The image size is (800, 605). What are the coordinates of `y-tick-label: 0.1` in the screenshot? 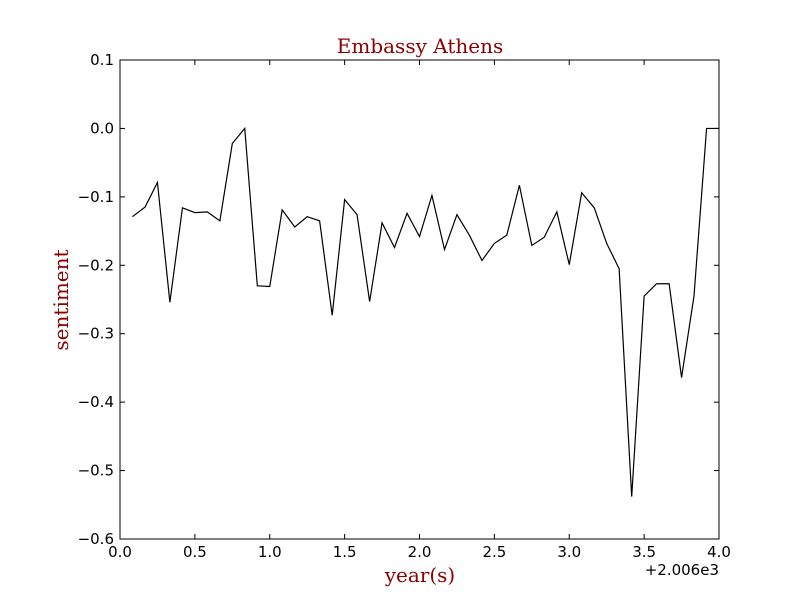 It's located at (102, 60).